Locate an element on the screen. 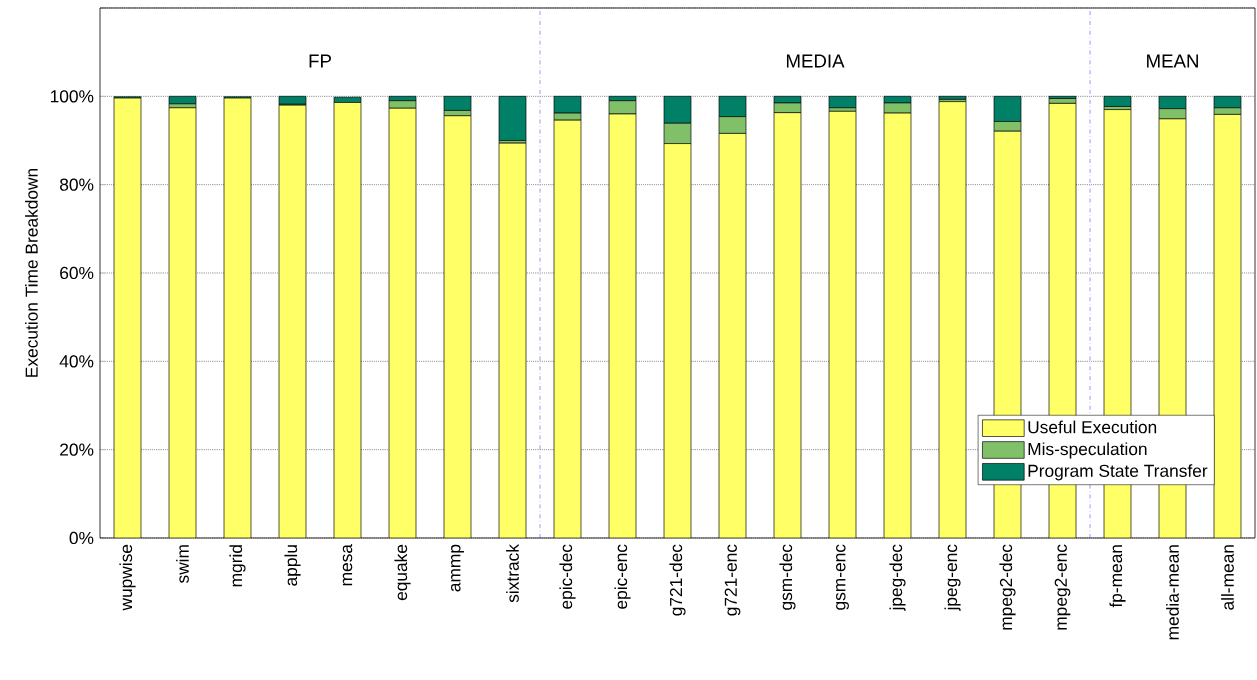  x-tick-label: g721-dec is located at coordinates (677, 580).